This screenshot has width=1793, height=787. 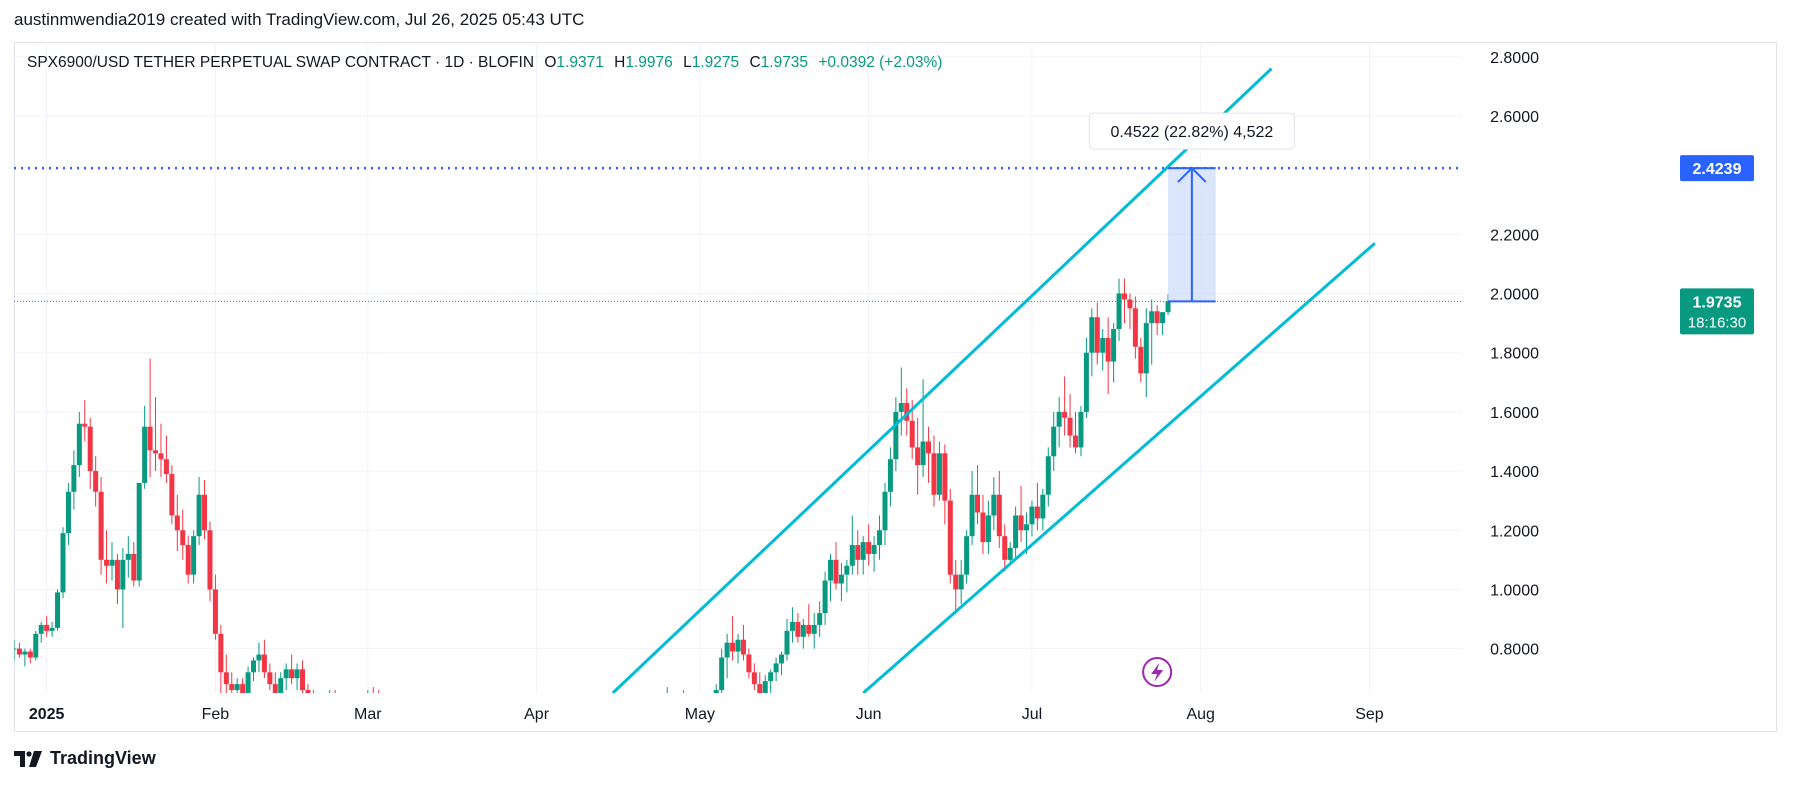 I want to click on tradingview-icon, so click(x=28, y=758).